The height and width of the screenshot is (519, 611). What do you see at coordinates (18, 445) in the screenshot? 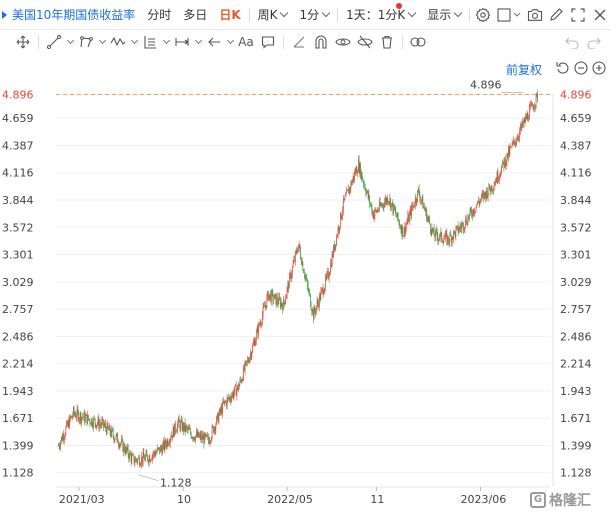
I see `y-tick-label-left: 1.399` at bounding box center [18, 445].